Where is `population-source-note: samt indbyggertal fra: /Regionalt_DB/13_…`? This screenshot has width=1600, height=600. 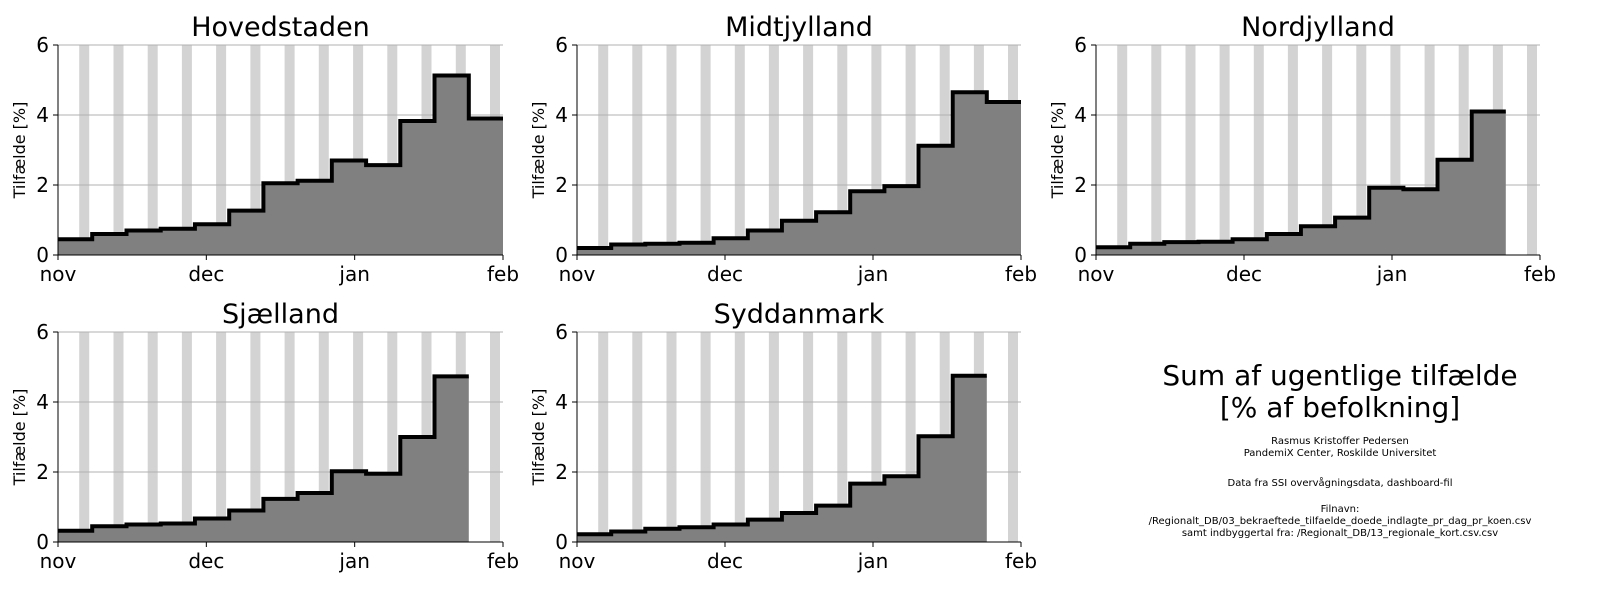 population-source-note: samt indbyggertal fra: /Regionalt_DB/13_… is located at coordinates (1340, 533).